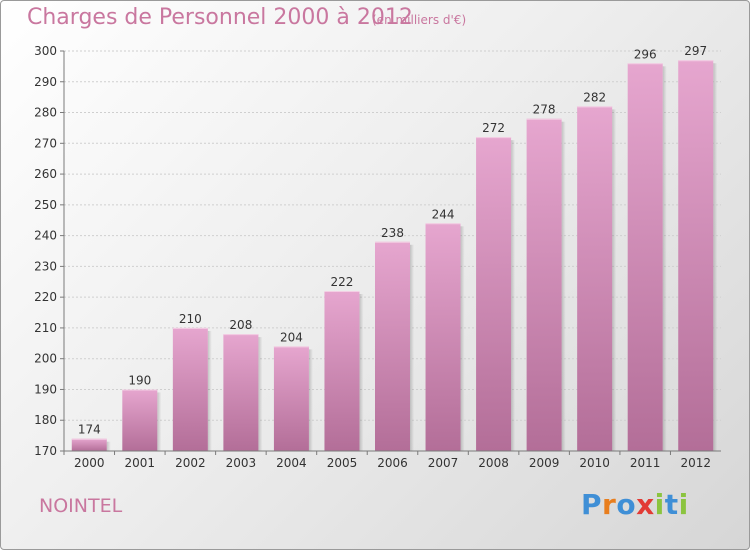 The height and width of the screenshot is (550, 750). I want to click on x-tick-label: 2012, so click(695, 463).